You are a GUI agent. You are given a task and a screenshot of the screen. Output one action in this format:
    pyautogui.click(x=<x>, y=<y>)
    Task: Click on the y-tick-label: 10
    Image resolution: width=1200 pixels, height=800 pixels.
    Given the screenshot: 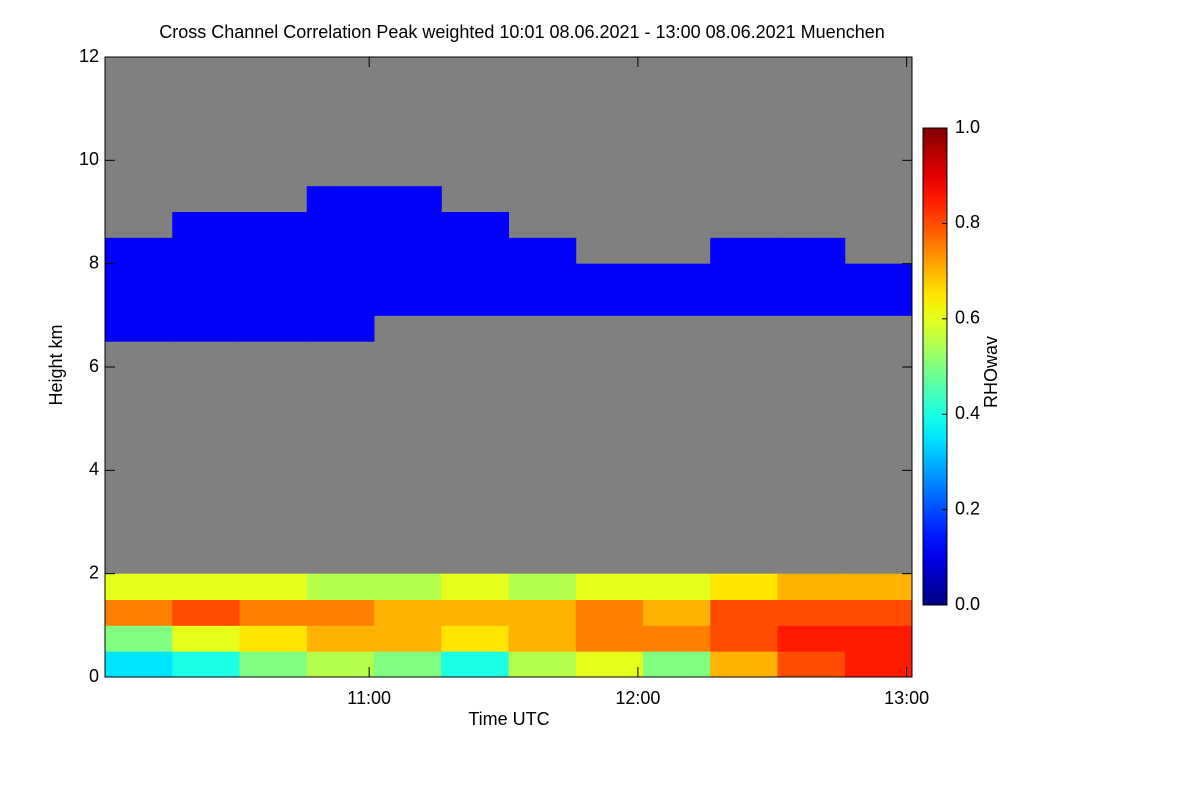 What is the action you would take?
    pyautogui.click(x=89, y=159)
    